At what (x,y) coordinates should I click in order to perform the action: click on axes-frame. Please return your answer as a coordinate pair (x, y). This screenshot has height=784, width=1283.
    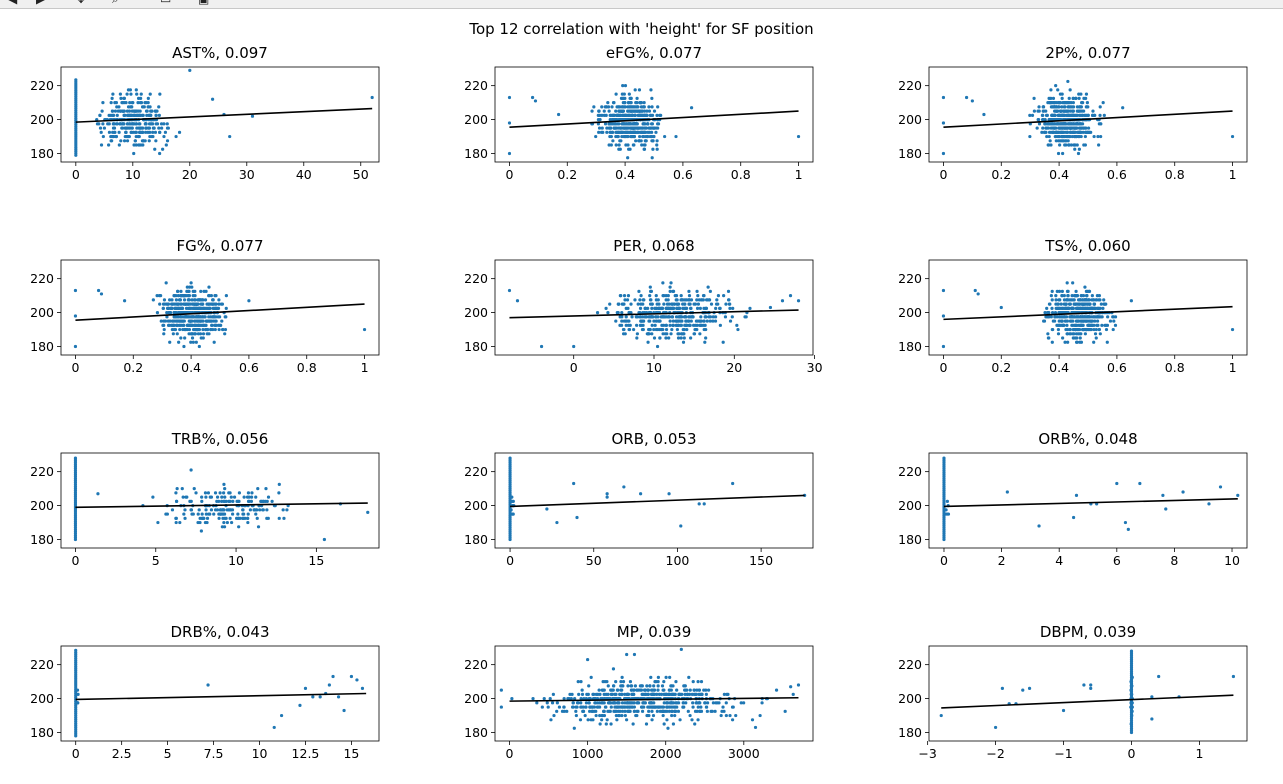
    Looking at the image, I should click on (654, 500).